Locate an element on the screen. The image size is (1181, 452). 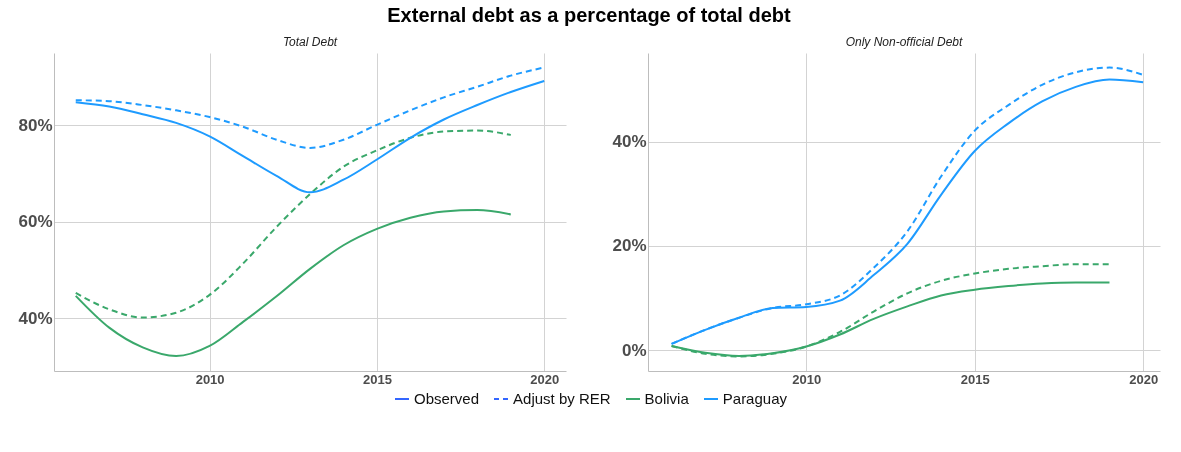
y-tick-label: 60% is located at coordinates (35, 222).